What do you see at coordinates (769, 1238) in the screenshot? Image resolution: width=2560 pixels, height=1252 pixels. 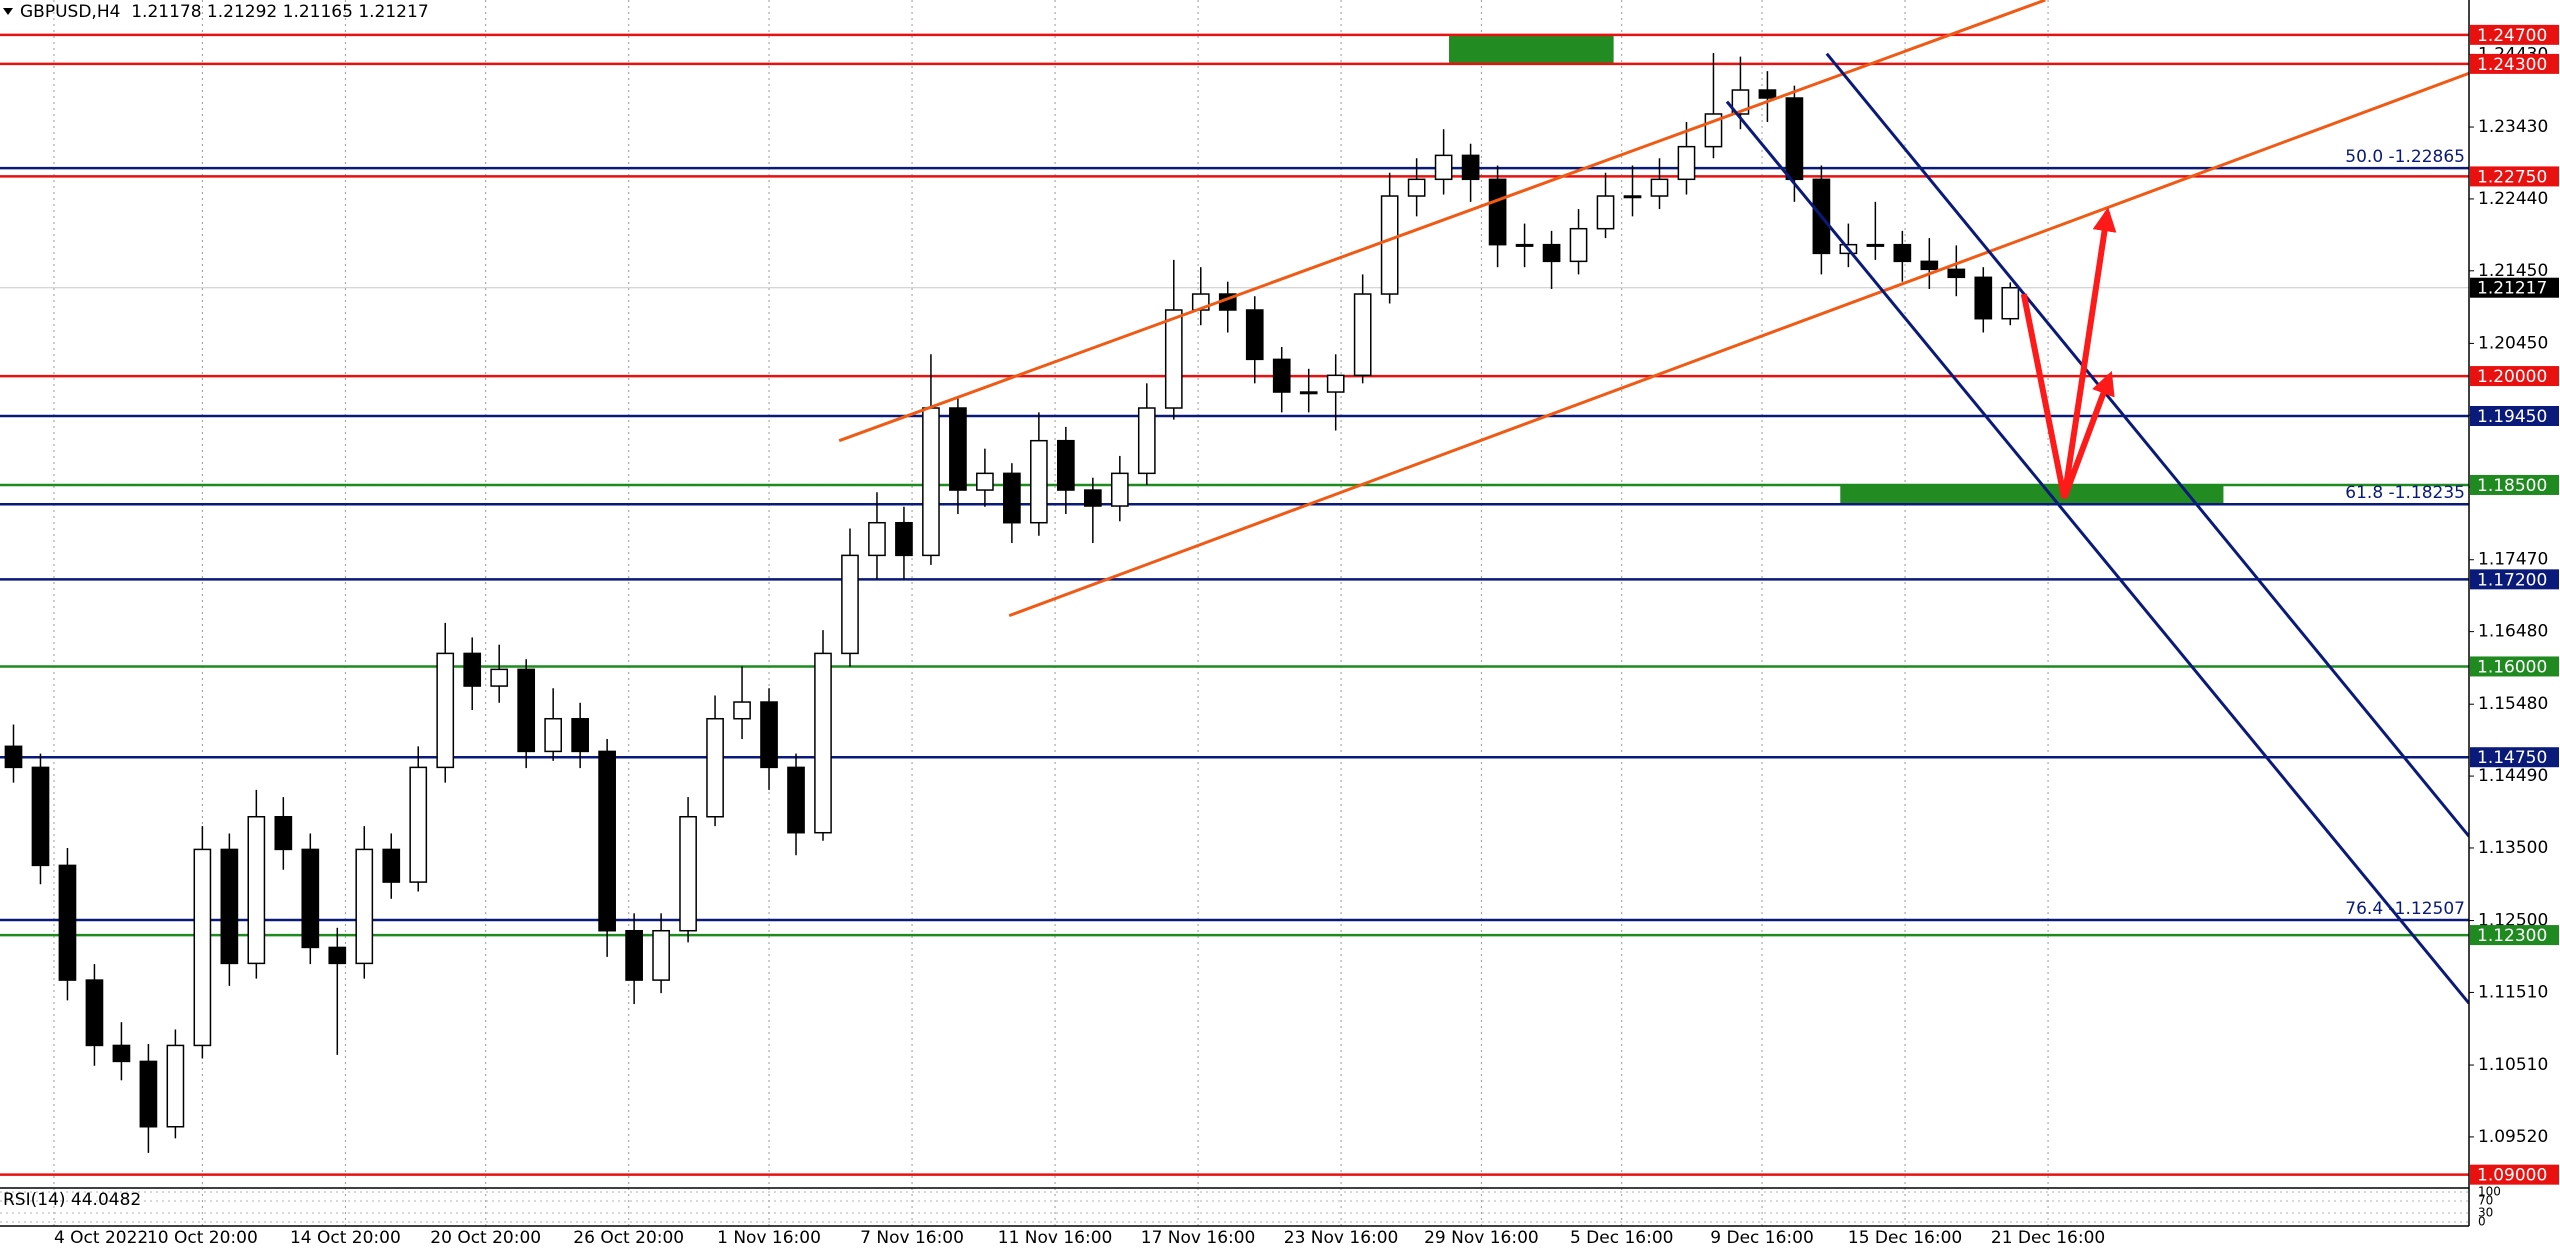 I see `x-tick-label: 1 Nov 16:00` at bounding box center [769, 1238].